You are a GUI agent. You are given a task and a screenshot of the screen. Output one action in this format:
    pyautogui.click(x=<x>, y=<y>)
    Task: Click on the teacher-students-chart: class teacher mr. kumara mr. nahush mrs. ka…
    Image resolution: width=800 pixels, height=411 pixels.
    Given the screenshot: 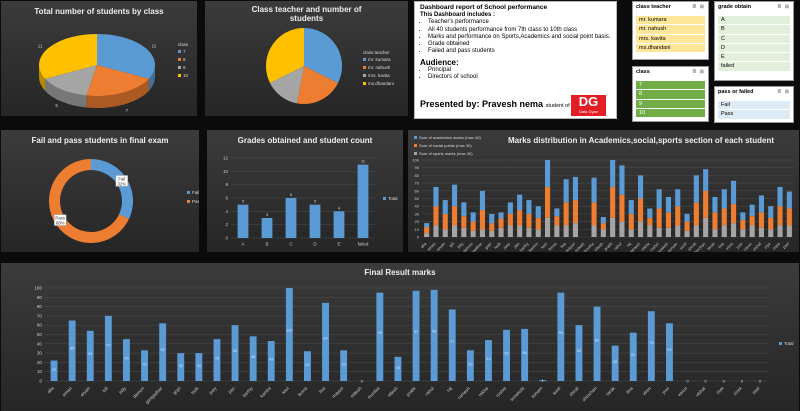 What is the action you would take?
    pyautogui.click(x=330, y=66)
    